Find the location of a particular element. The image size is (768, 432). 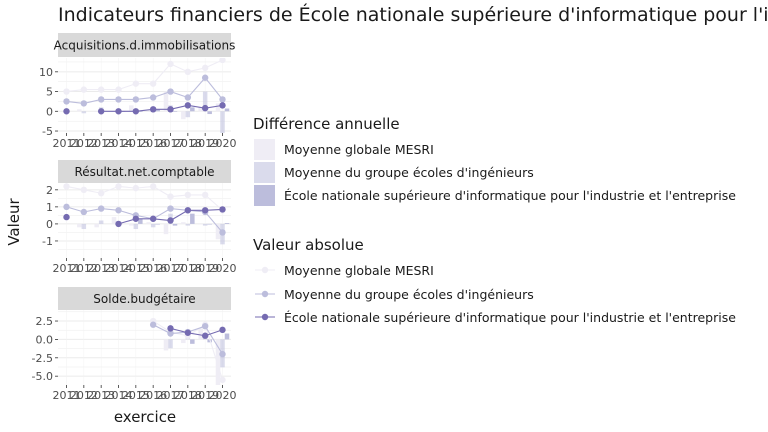

facet-strip-label: Résultat.net.comptable is located at coordinates (144, 172).